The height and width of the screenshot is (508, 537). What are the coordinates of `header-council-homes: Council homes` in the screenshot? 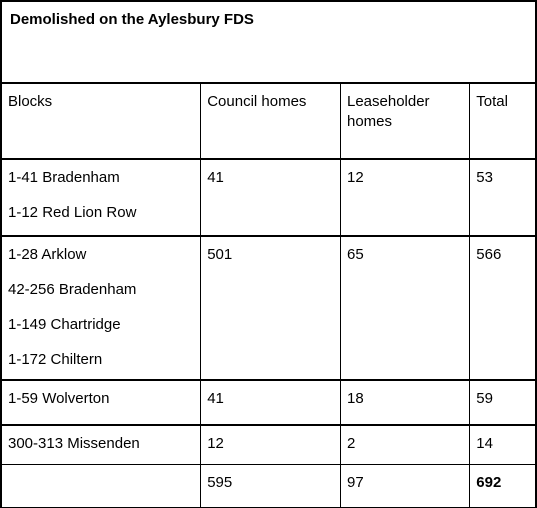 It's located at (270, 121).